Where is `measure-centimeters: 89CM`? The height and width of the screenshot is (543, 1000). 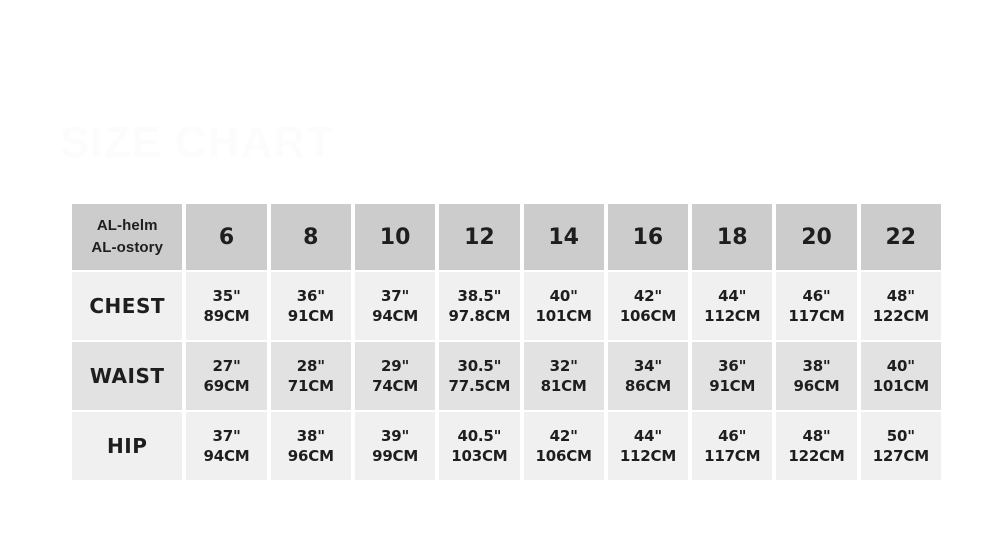
measure-centimeters: 89CM is located at coordinates (226, 316).